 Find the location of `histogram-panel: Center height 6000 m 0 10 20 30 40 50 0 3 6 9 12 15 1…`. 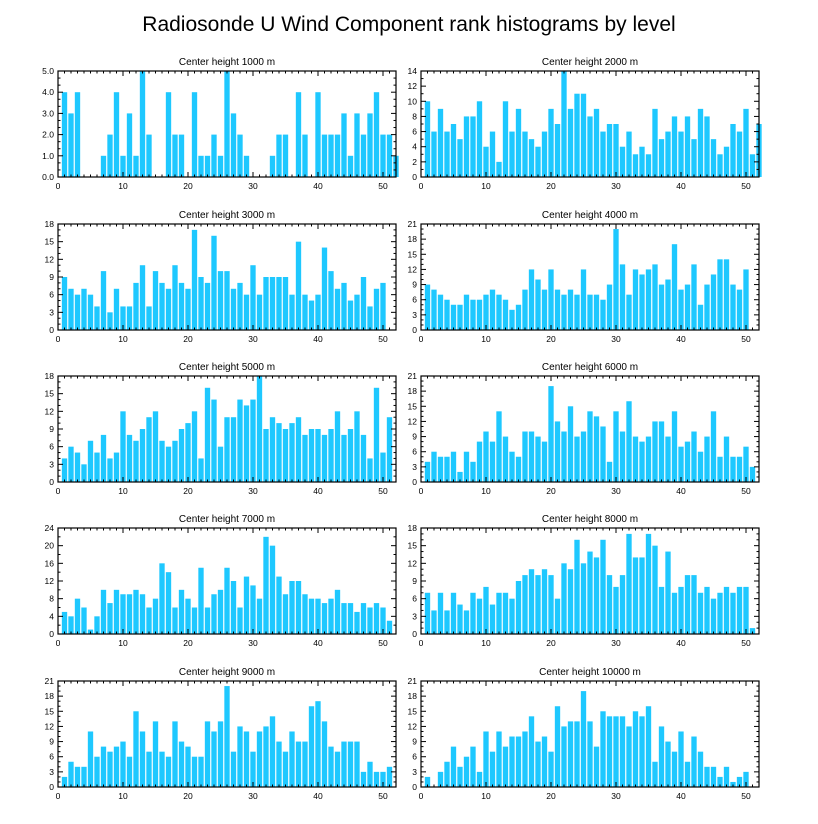

histogram-panel: Center height 6000 m 0 10 20 30 40 50 0 3 6 9 12 15 1… is located at coordinates (584, 429).